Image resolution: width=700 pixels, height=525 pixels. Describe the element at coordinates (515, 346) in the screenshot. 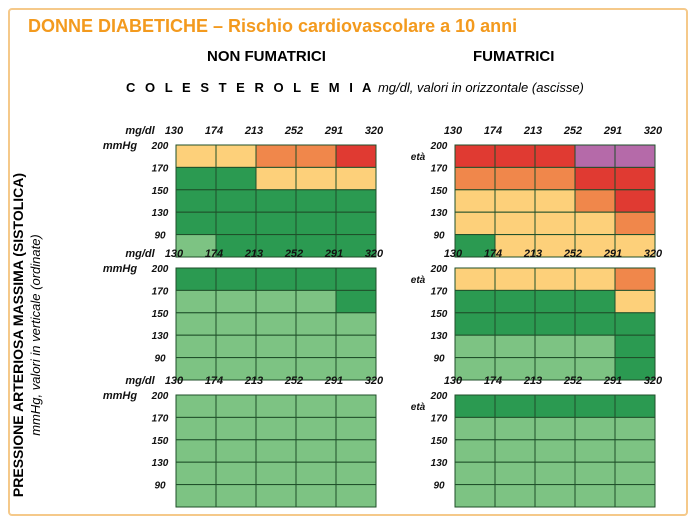

I see `heatmap-cell-p4-r4-c2` at that location.